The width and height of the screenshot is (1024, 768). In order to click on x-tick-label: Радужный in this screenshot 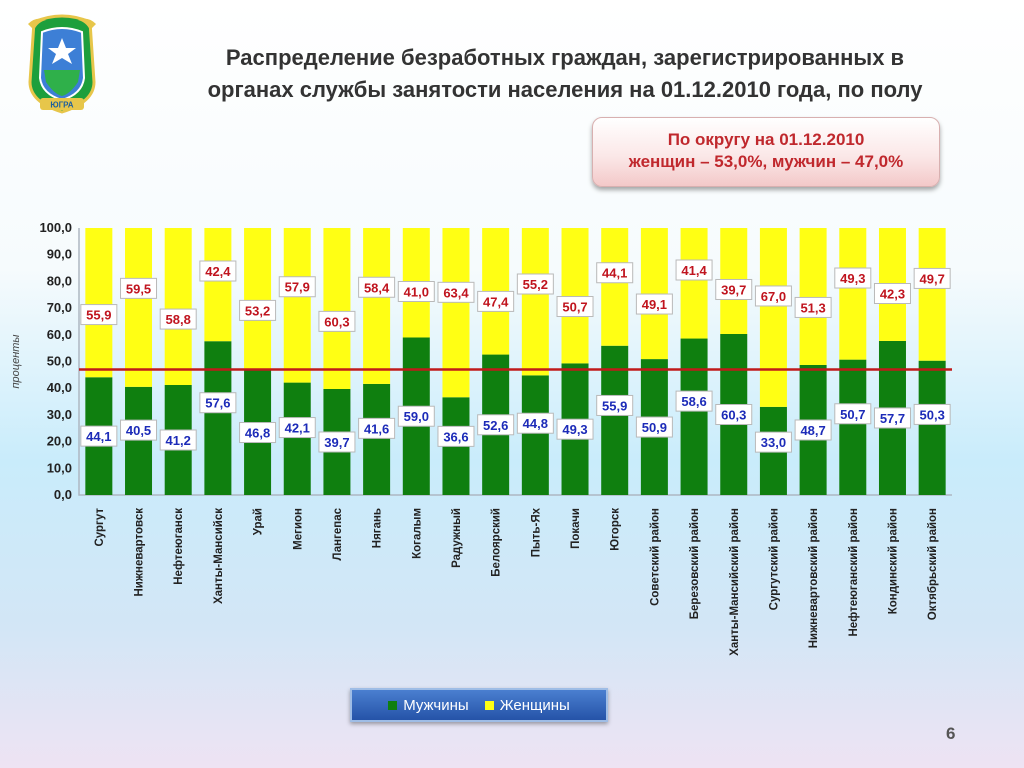, I will do `click(457, 538)`.